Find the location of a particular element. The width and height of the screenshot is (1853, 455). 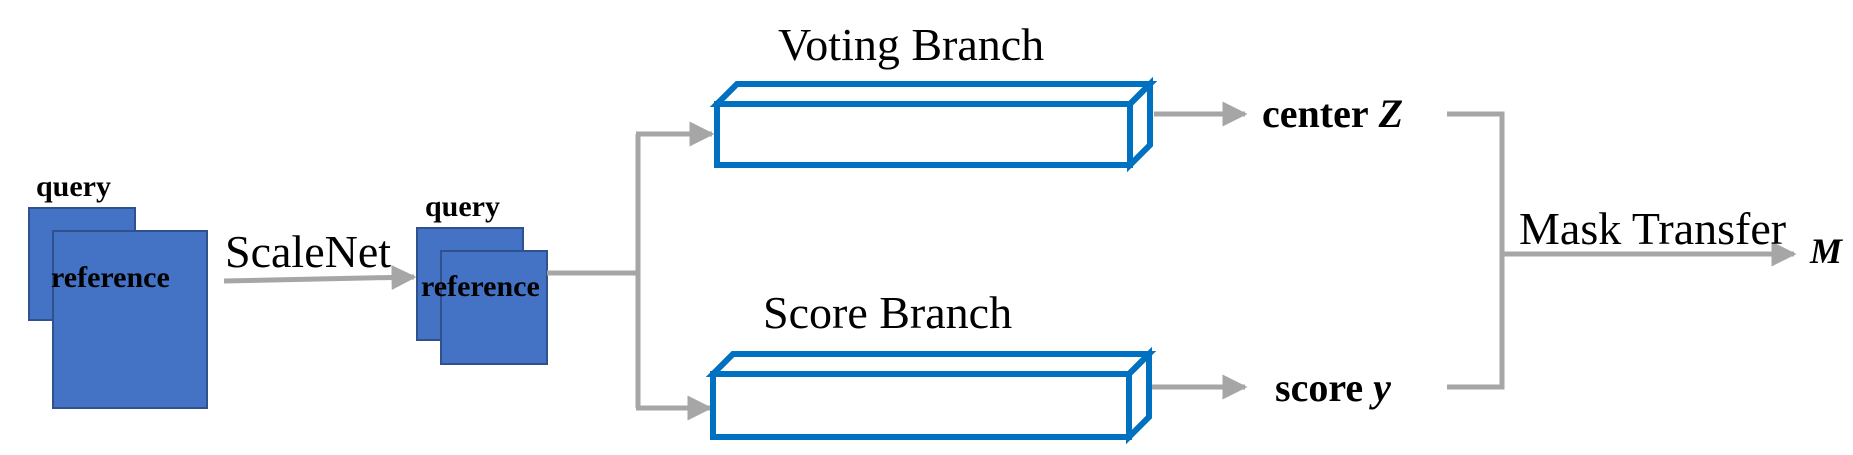

score-branch-title: Score Branch is located at coordinates (888, 312).